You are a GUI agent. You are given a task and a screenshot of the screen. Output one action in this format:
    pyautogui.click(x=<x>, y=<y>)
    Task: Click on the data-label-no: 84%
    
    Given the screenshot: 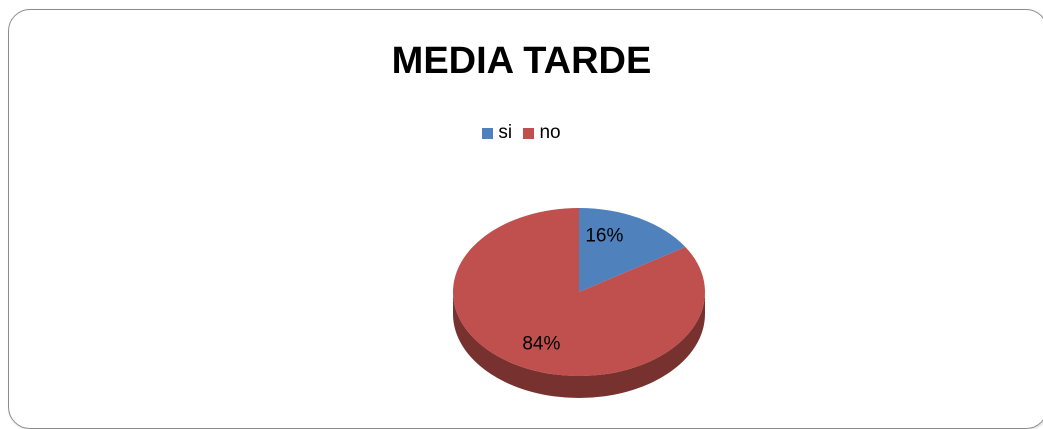 What is the action you would take?
    pyautogui.click(x=541, y=344)
    